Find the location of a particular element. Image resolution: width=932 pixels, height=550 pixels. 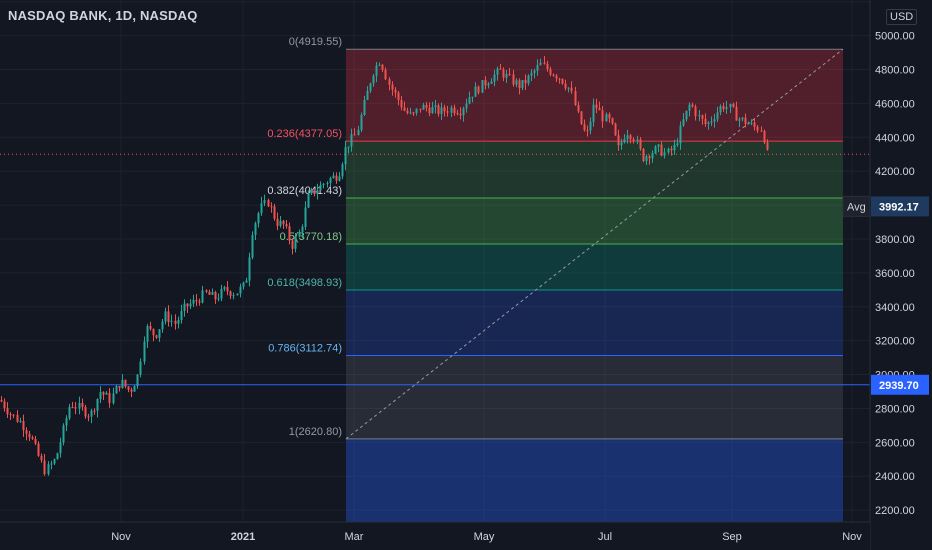

time-axis is located at coordinates (435, 536).